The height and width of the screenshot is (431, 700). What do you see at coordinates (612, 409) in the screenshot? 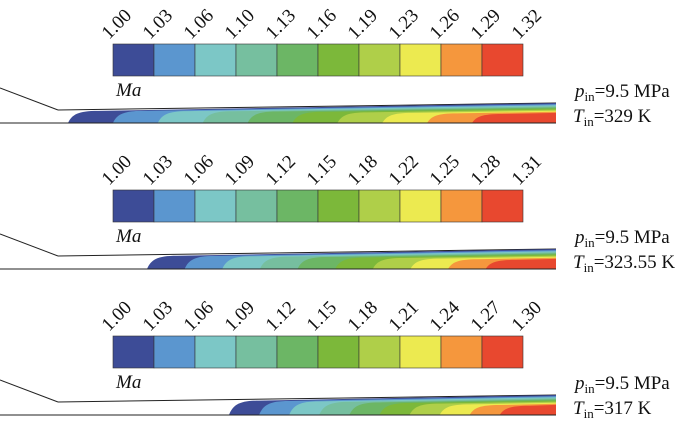
I see `inlet-temperature-label: Tin=317 K` at bounding box center [612, 409].